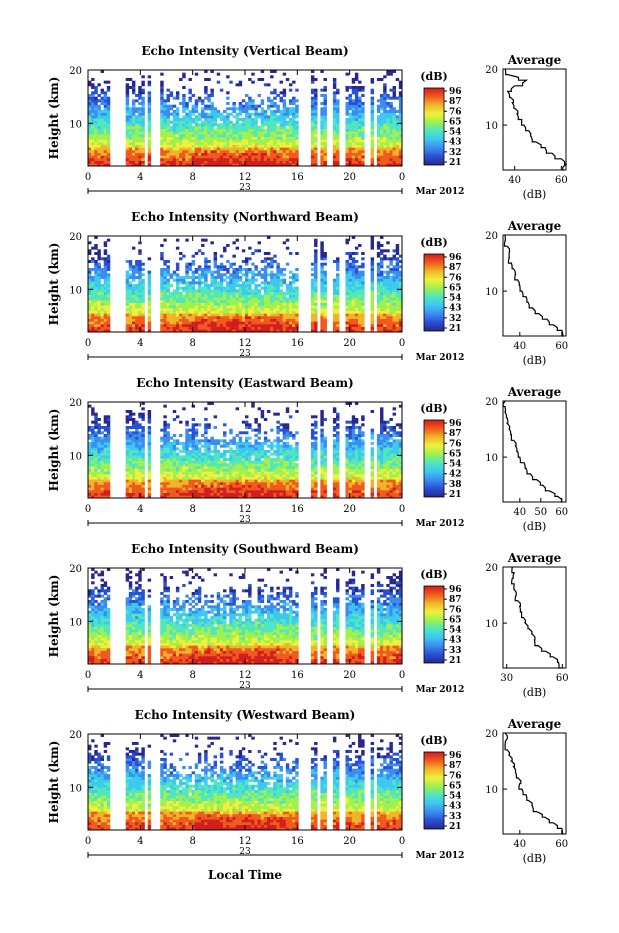  I want to click on profile-y-tick-label: 10, so click(491, 126).